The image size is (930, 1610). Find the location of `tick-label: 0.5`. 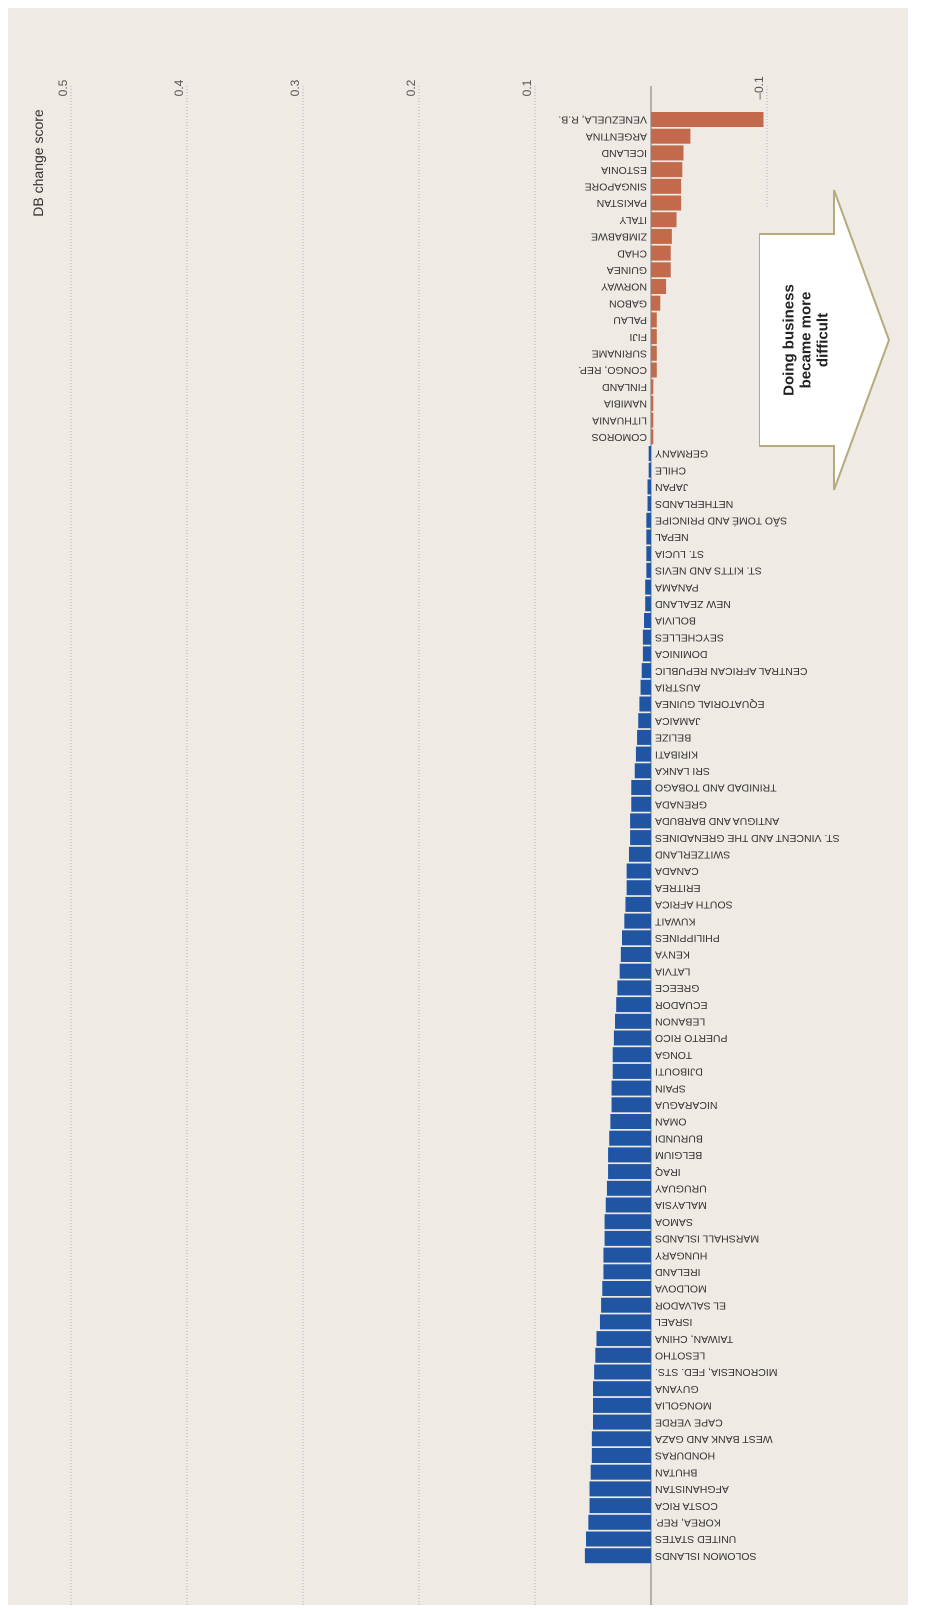

tick-label: 0.5 is located at coordinates (63, 87).